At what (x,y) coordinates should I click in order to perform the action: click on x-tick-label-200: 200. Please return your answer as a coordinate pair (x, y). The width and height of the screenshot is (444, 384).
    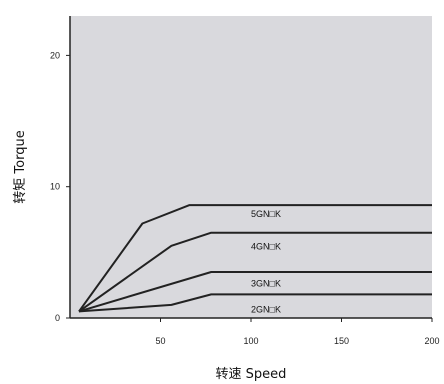
    Looking at the image, I should click on (431, 341).